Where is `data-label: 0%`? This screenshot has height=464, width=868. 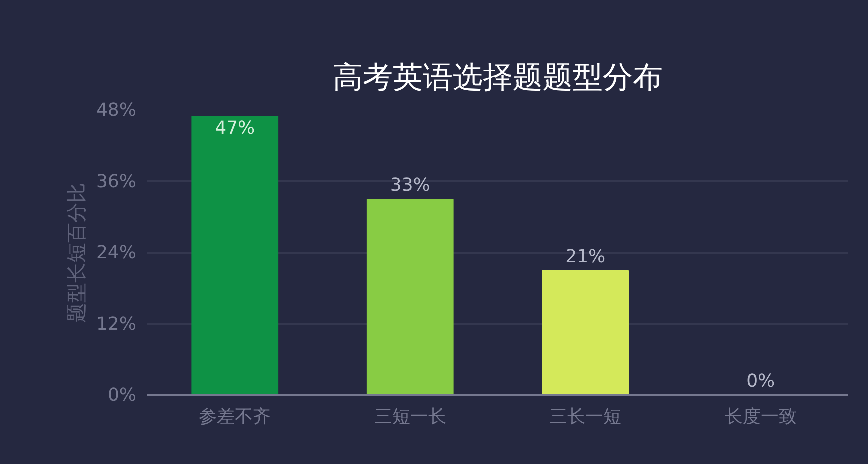
data-label: 0% is located at coordinates (761, 381).